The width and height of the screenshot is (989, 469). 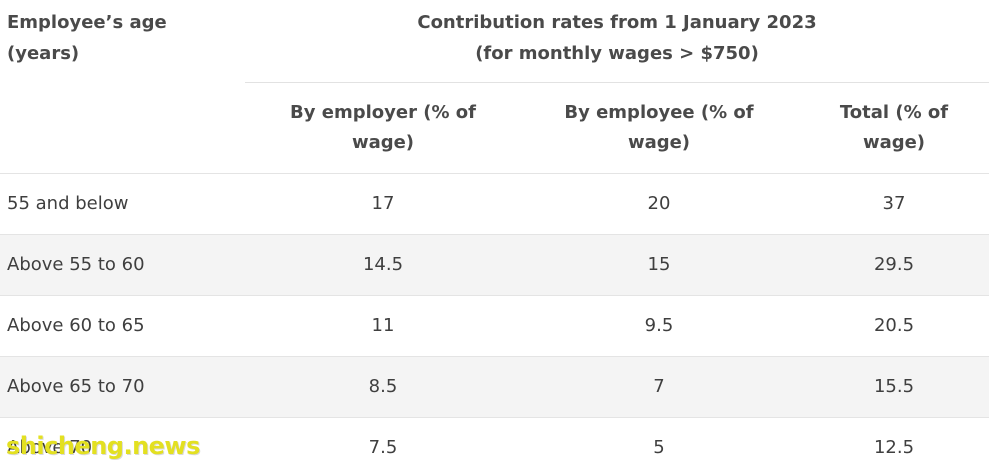 I want to click on employee-rate-cell: 7, so click(x=659, y=386).